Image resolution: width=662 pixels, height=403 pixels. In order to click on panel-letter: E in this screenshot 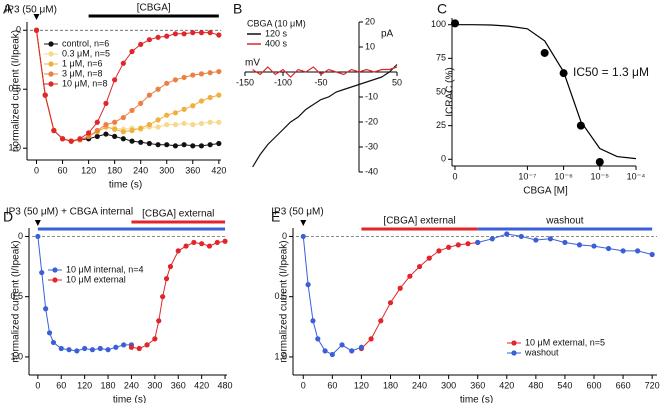, I will do `click(275, 217)`.